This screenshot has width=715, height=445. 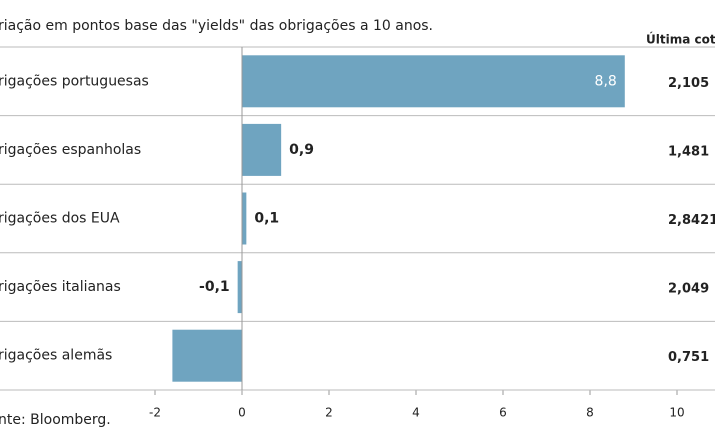 What do you see at coordinates (688, 83) in the screenshot?
I see `column-value: 2,105` at bounding box center [688, 83].